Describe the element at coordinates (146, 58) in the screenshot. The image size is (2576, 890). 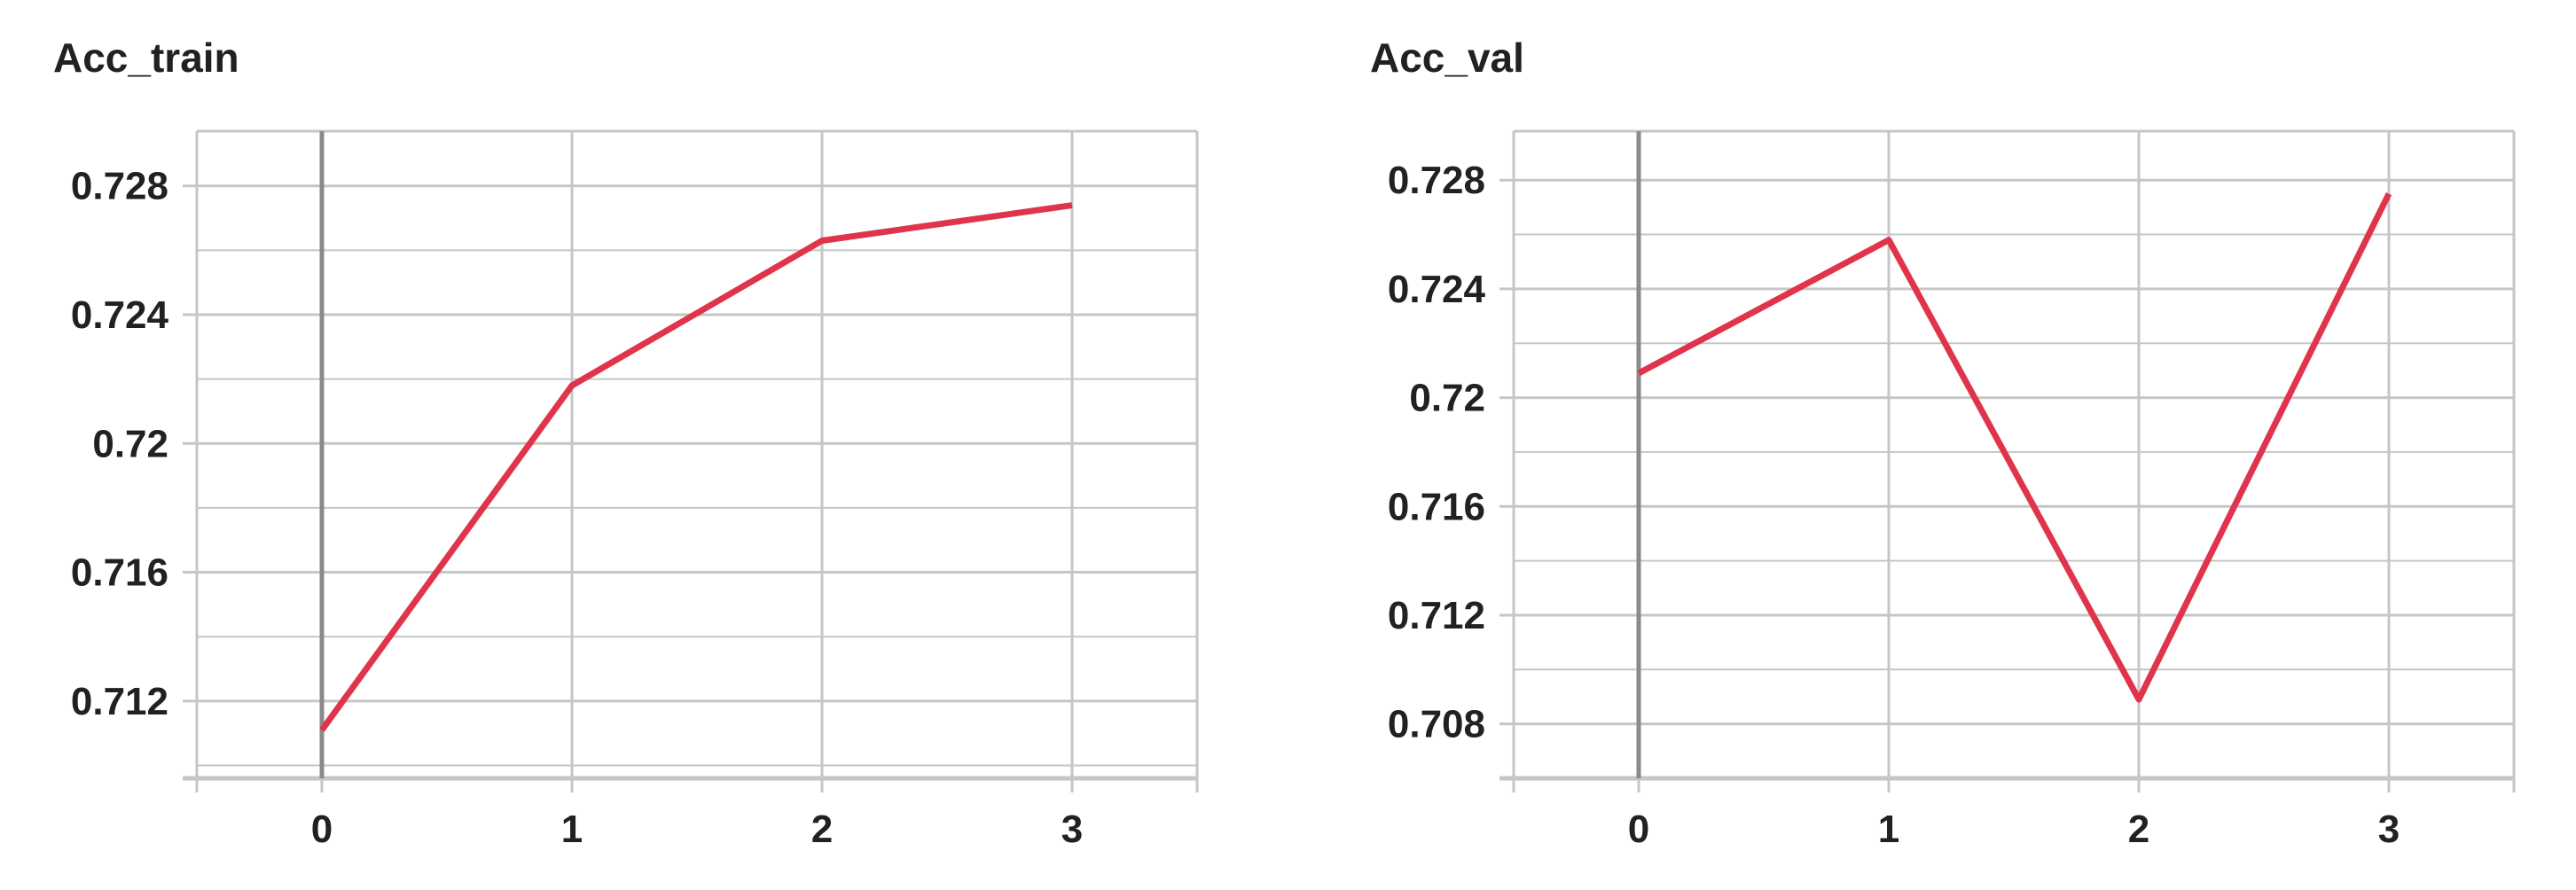
I see `chart-title: Acc_train` at that location.